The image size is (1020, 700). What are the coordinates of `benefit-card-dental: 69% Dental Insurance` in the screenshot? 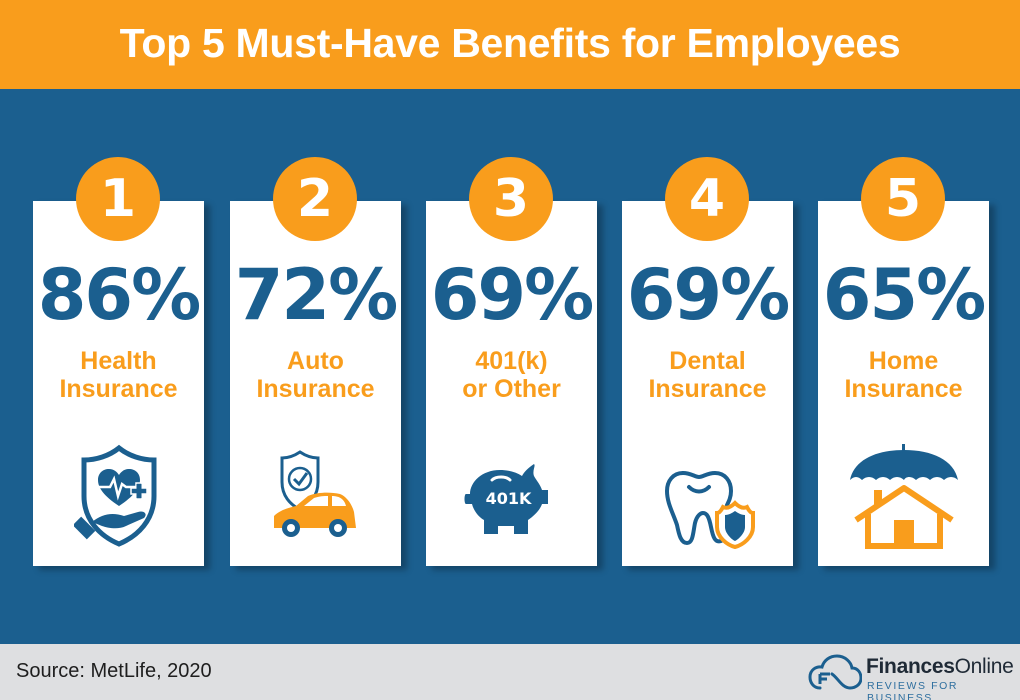 It's located at (707, 383).